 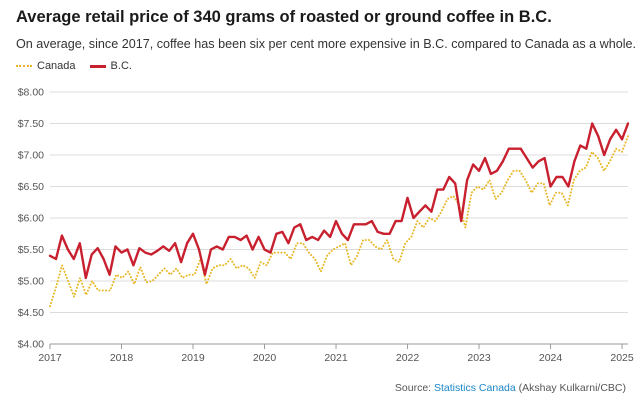 I want to click on x-tick-label: 2018, so click(x=122, y=358).